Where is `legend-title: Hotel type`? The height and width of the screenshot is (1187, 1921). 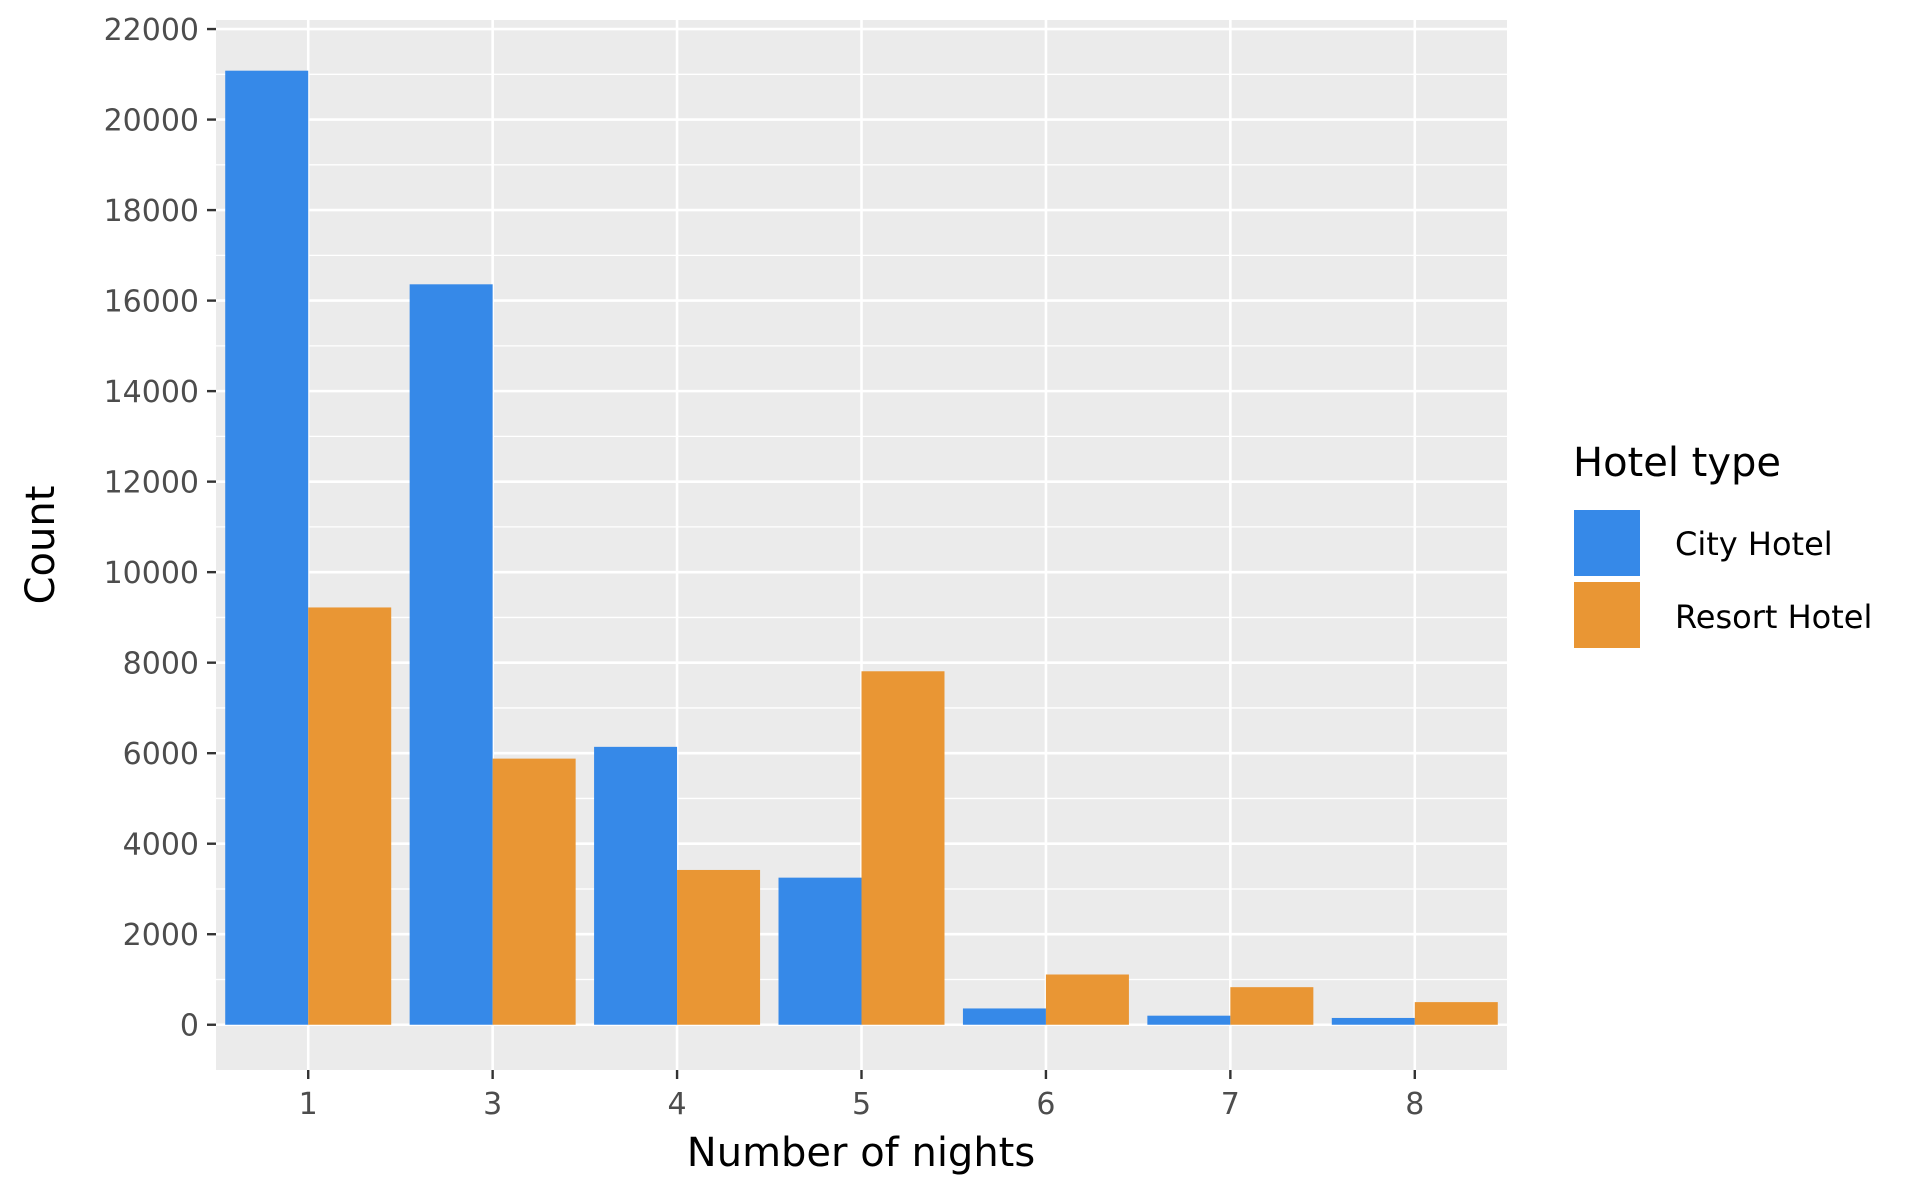
legend-title: Hotel type is located at coordinates (1677, 463).